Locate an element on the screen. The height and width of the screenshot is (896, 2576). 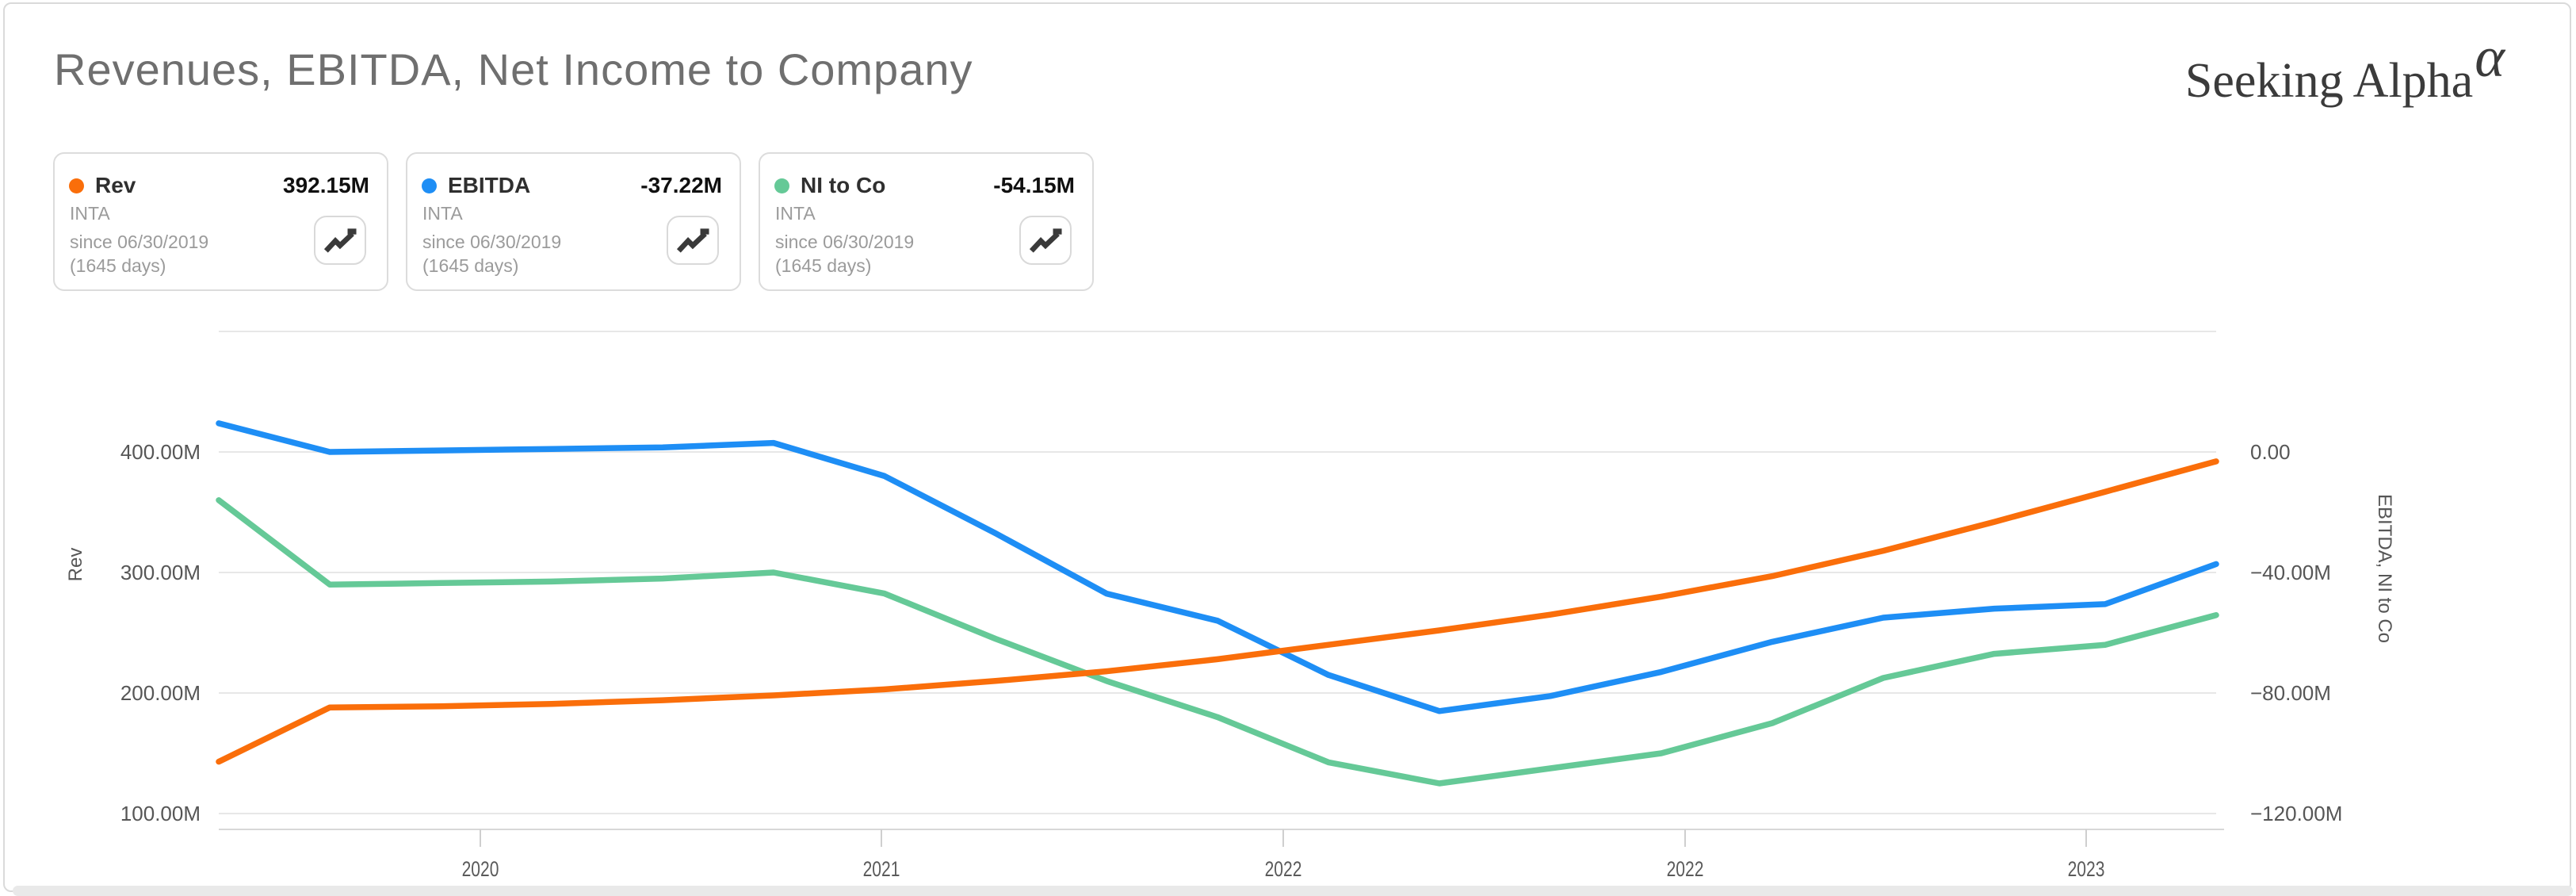
y-axis-label-right: −120.00M is located at coordinates (2296, 813).